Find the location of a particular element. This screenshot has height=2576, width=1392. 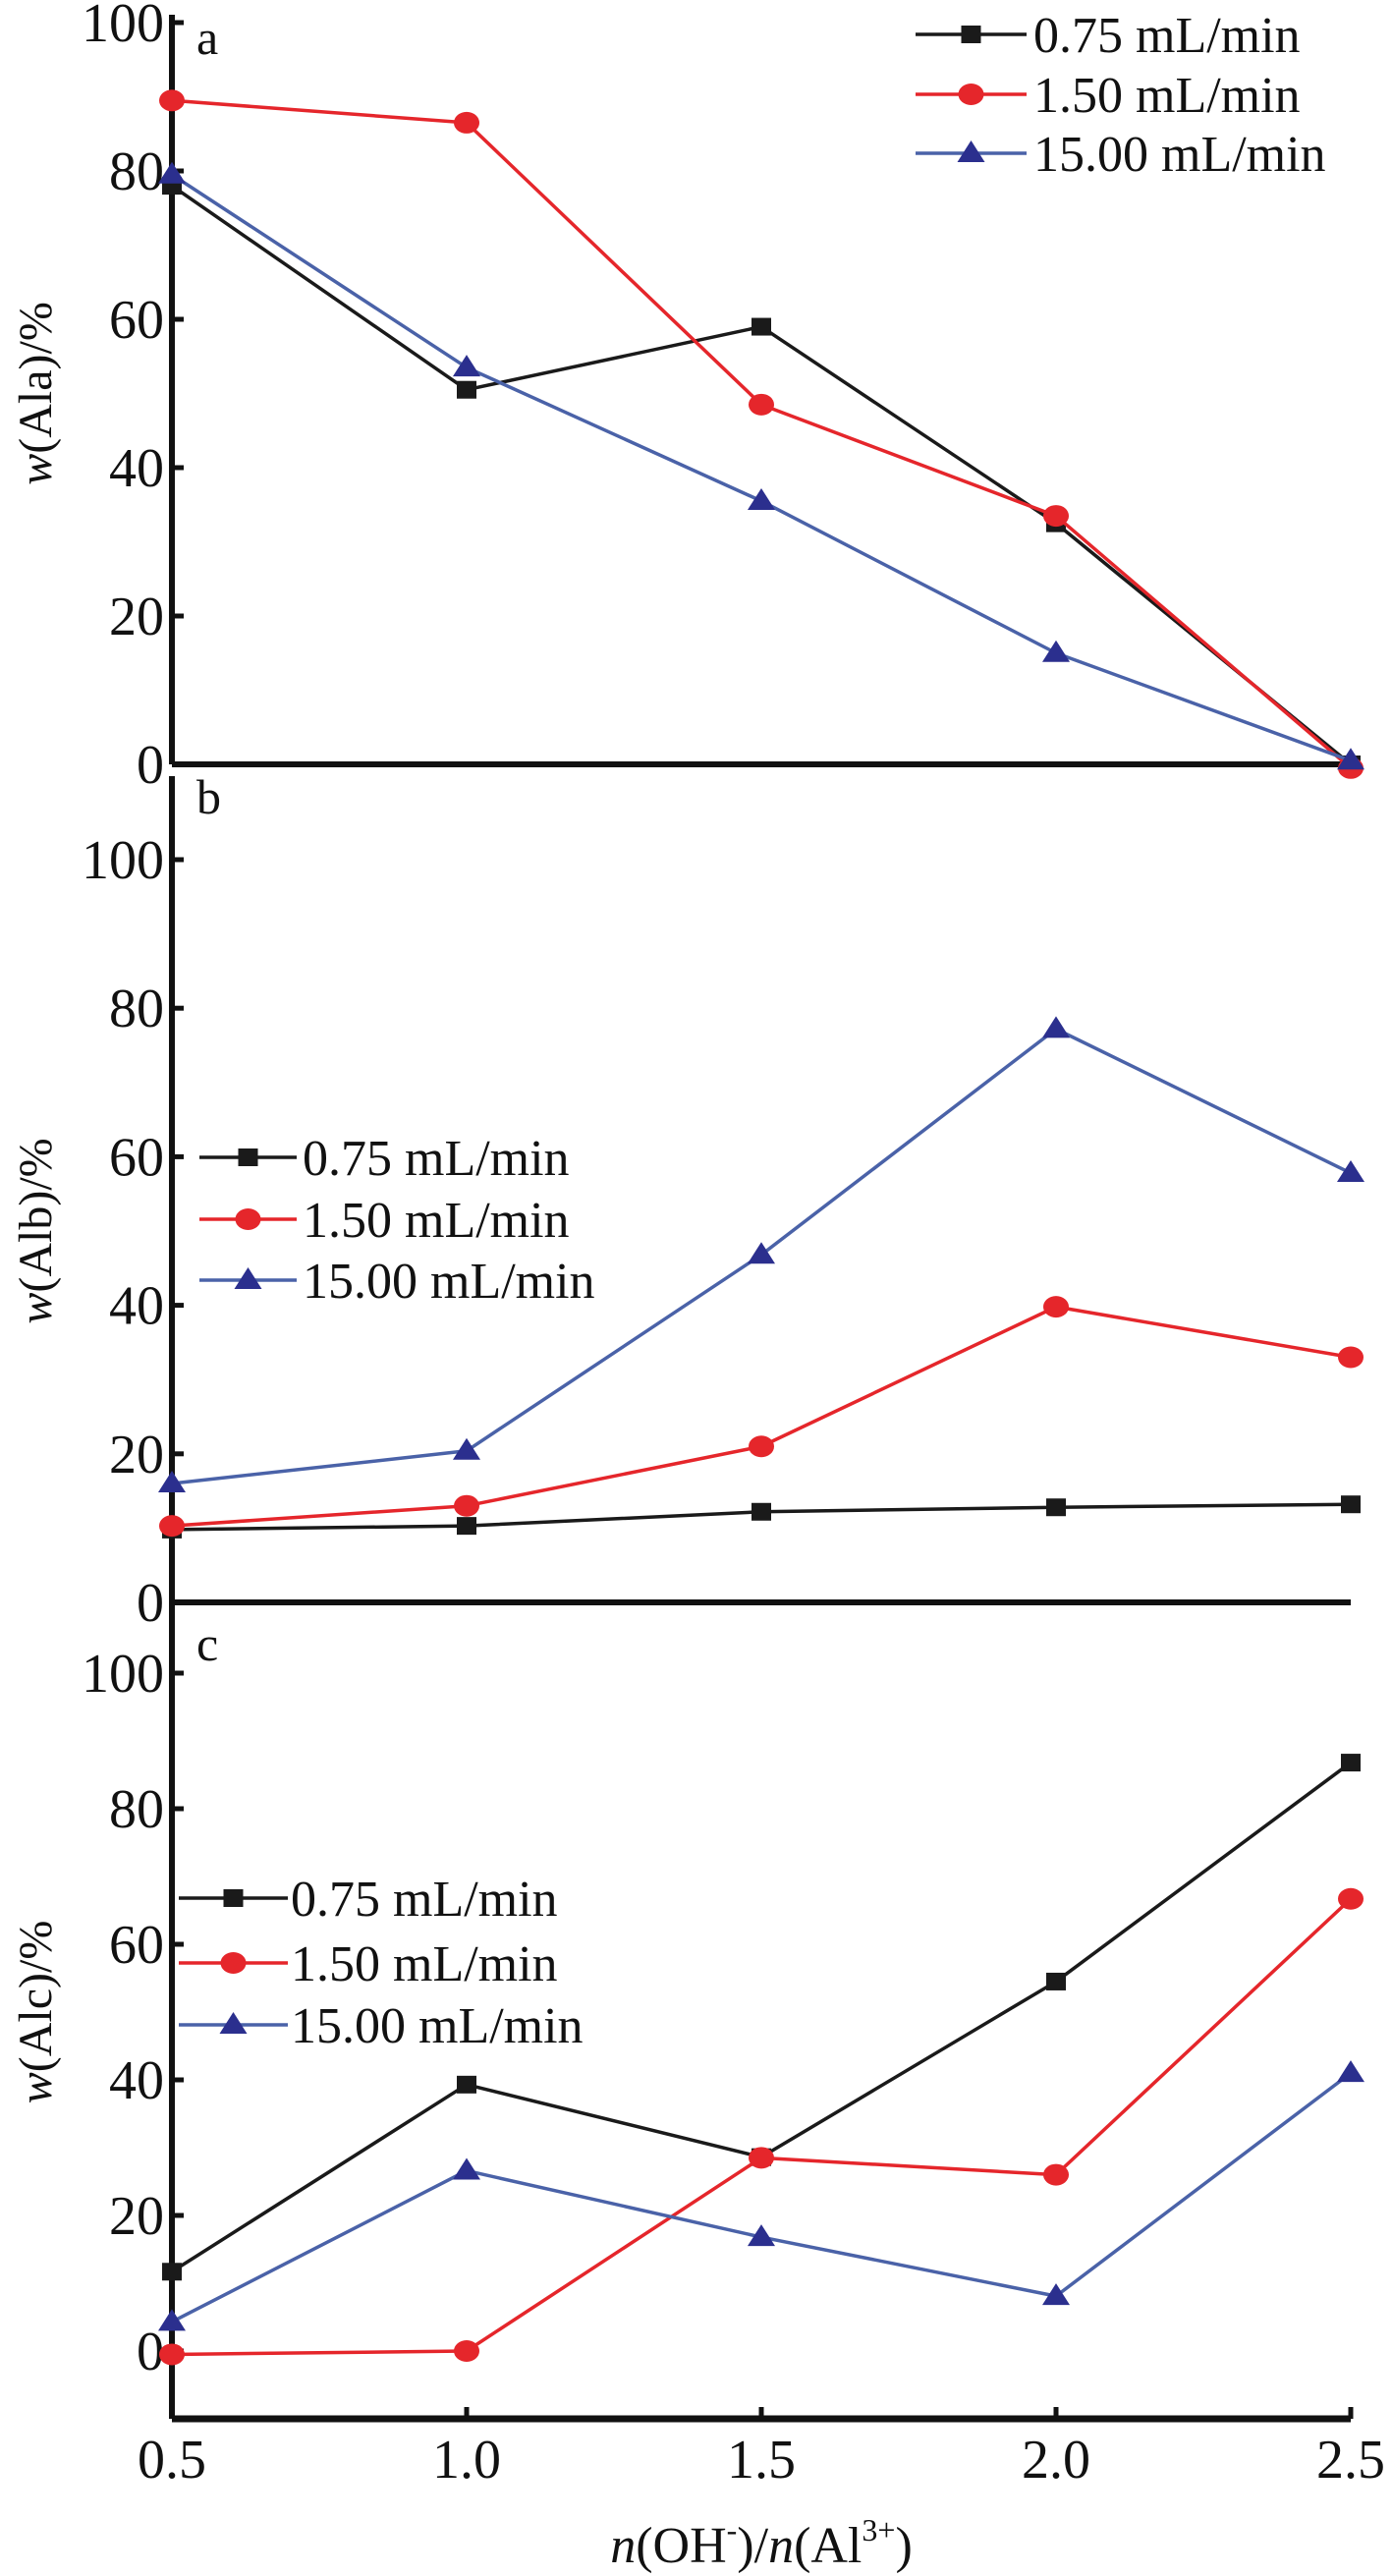

y-axis-label-a: w(Ala)/% is located at coordinates (36, 393).